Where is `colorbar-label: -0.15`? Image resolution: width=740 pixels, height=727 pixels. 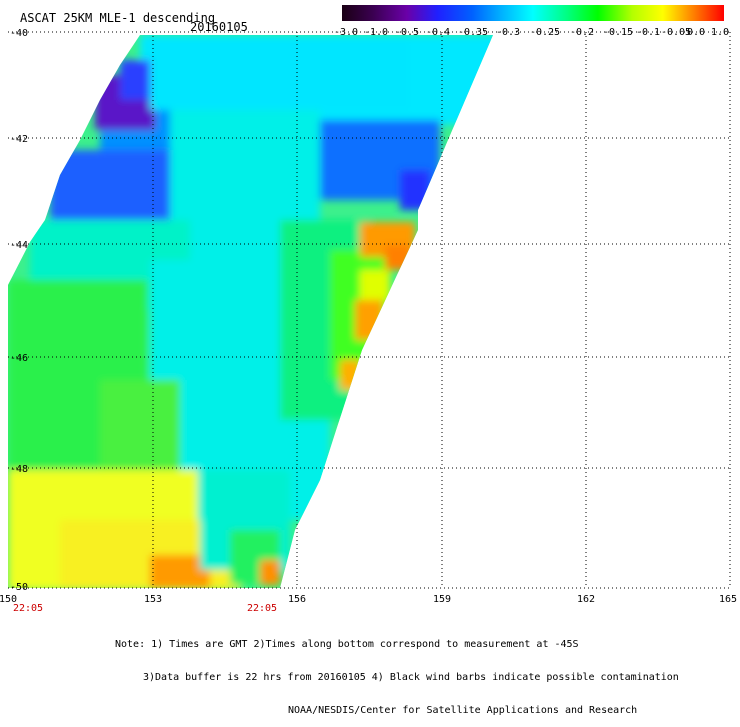
colorbar-label: -0.15 is located at coordinates (618, 32).